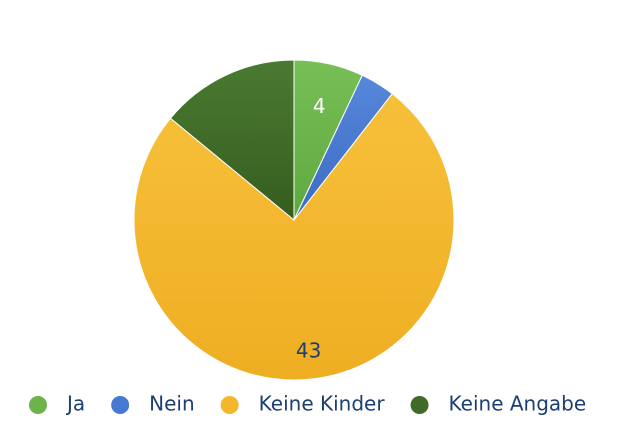 This screenshot has width=630, height=446. What do you see at coordinates (518, 404) in the screenshot?
I see `legend-label-keine-angabe: Keine Angabe` at bounding box center [518, 404].